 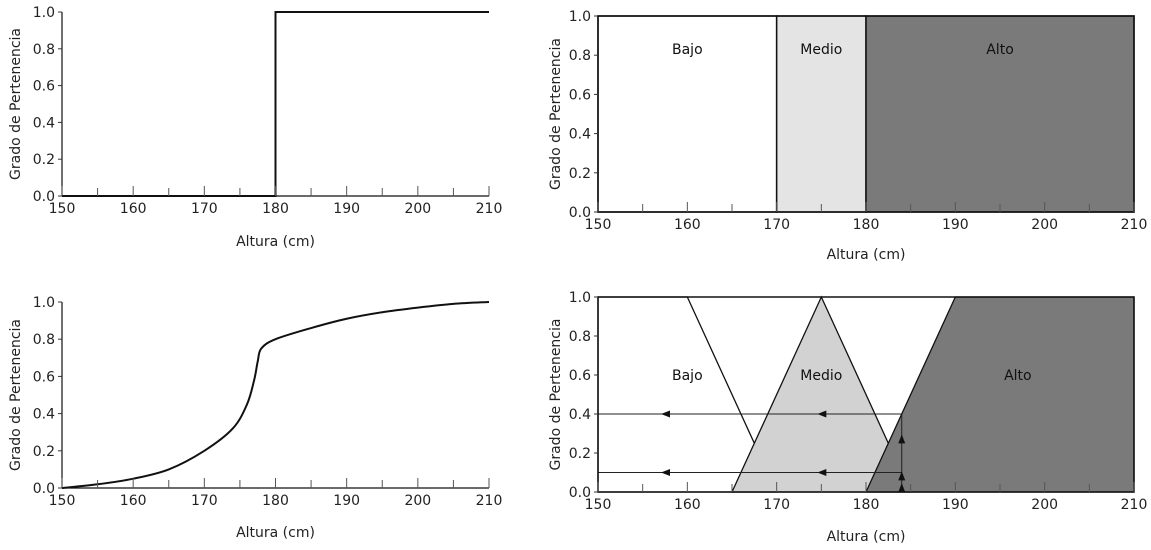 I want to click on fuzzy-label-medio: Medio, so click(x=821, y=376).